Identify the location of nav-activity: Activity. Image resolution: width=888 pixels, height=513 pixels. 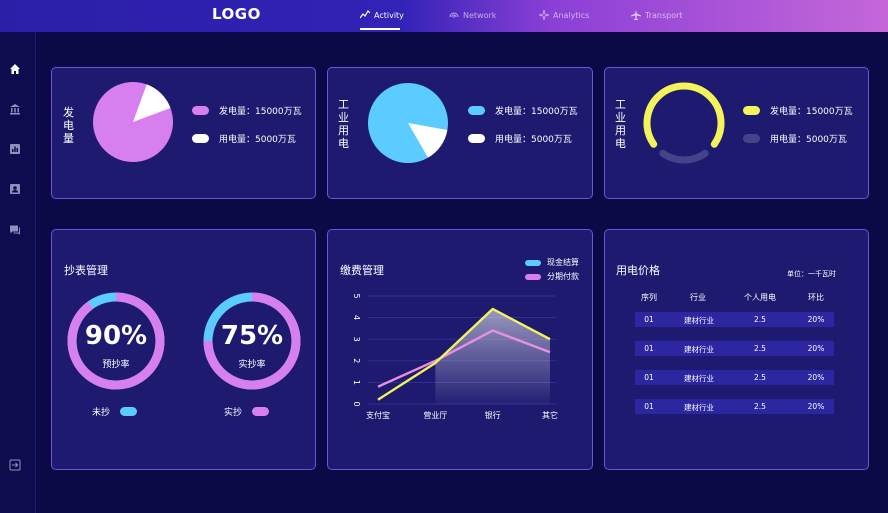
(382, 15).